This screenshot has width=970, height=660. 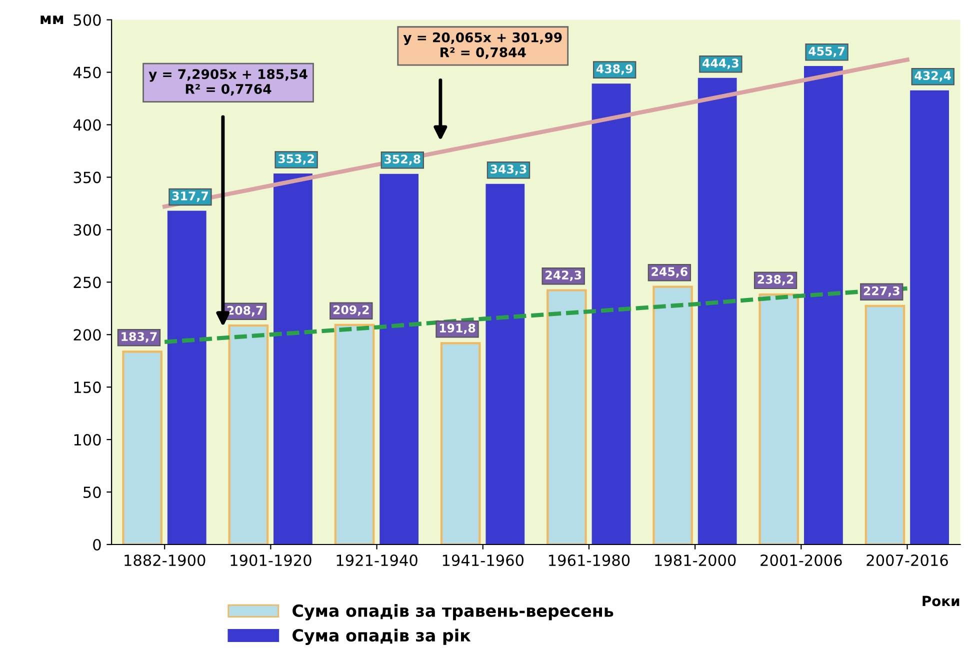 What do you see at coordinates (776, 280) in the screenshot?
I see `data-label: 238,2` at bounding box center [776, 280].